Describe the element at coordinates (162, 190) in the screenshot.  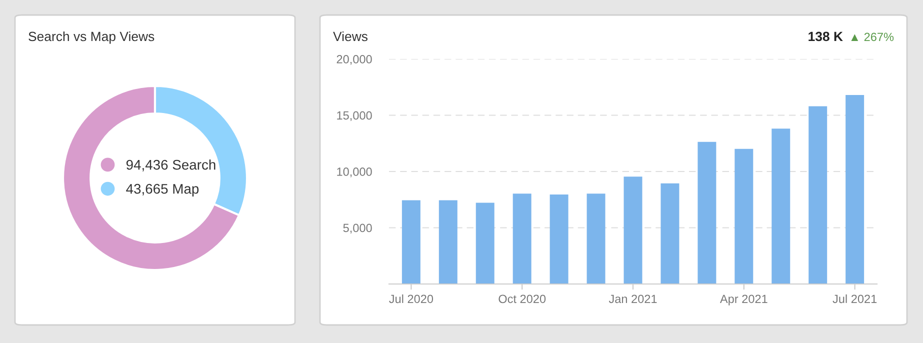
I see `legend-label: 43,665 Map` at that location.